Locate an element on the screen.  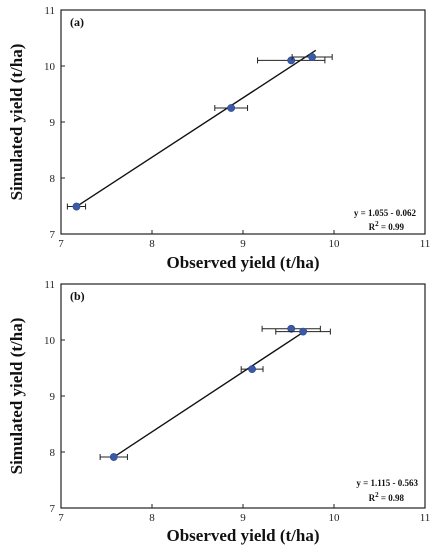
r-squared-label: R2 = 0.99 is located at coordinates (387, 226).